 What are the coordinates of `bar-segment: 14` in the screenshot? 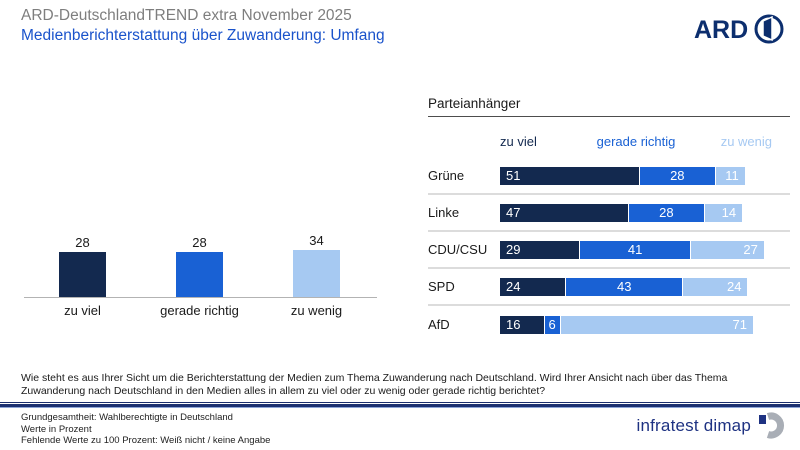 It's located at (723, 212).